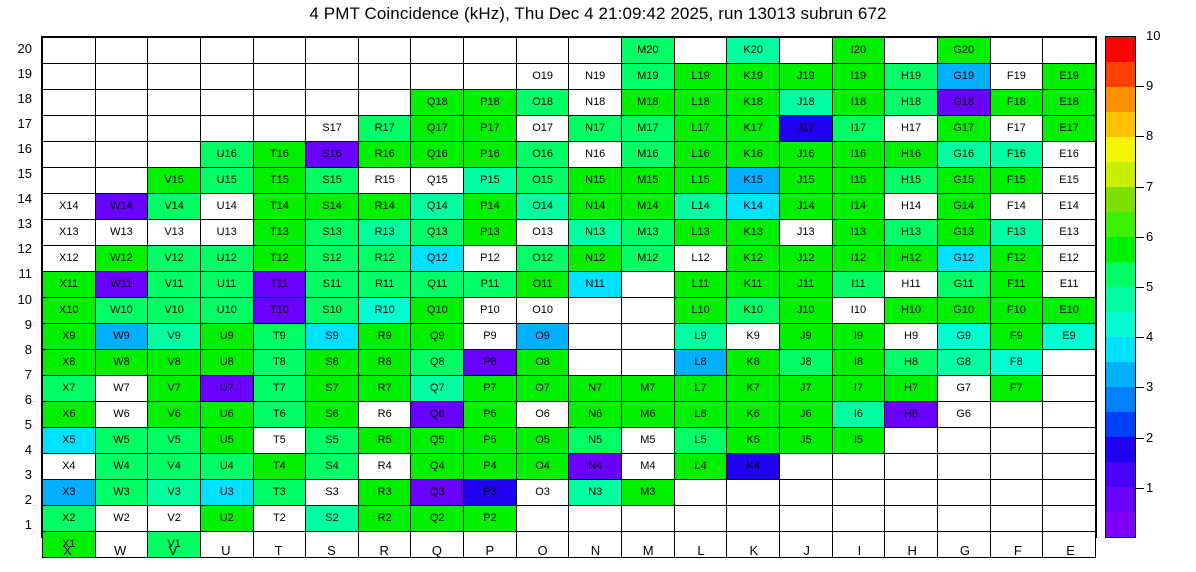 The image size is (1196, 572). What do you see at coordinates (1016, 154) in the screenshot?
I see `heatmap-cell-f16: F16` at bounding box center [1016, 154].